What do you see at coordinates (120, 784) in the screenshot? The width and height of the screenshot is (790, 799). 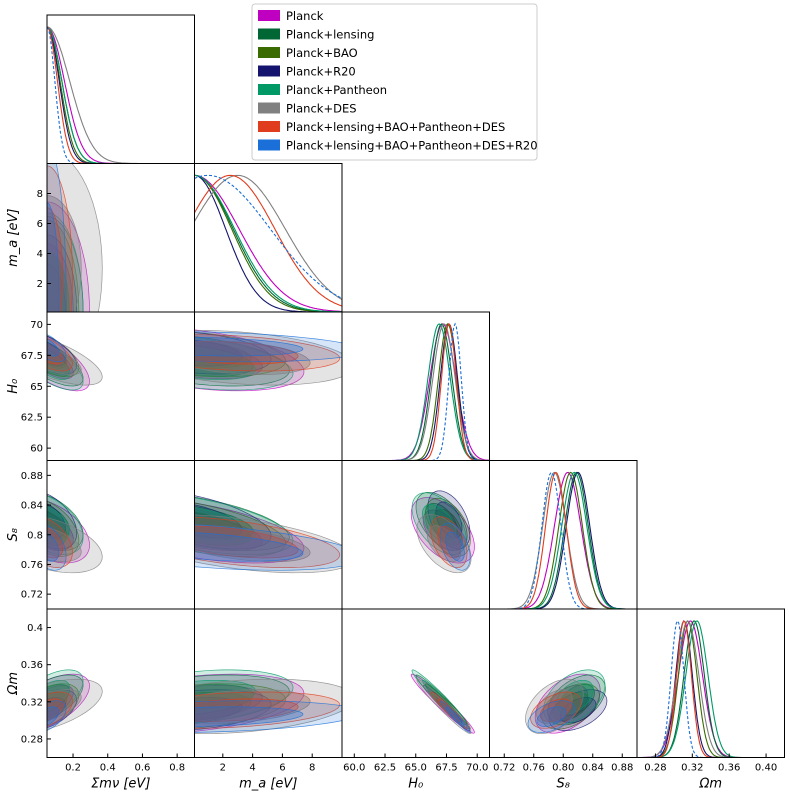 I see `x-axis-label-mnu: Σmν [eV]` at bounding box center [120, 784].